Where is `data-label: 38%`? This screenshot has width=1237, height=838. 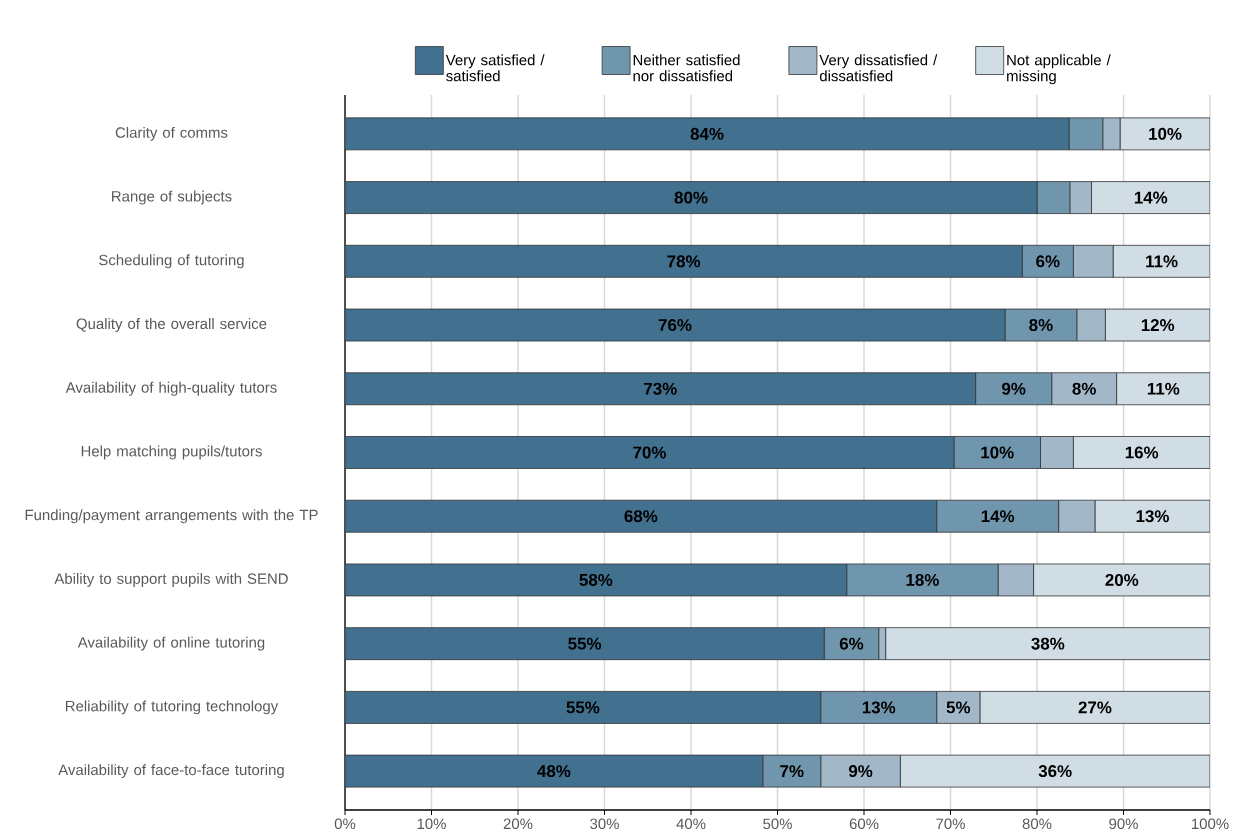
data-label: 38% is located at coordinates (1048, 643).